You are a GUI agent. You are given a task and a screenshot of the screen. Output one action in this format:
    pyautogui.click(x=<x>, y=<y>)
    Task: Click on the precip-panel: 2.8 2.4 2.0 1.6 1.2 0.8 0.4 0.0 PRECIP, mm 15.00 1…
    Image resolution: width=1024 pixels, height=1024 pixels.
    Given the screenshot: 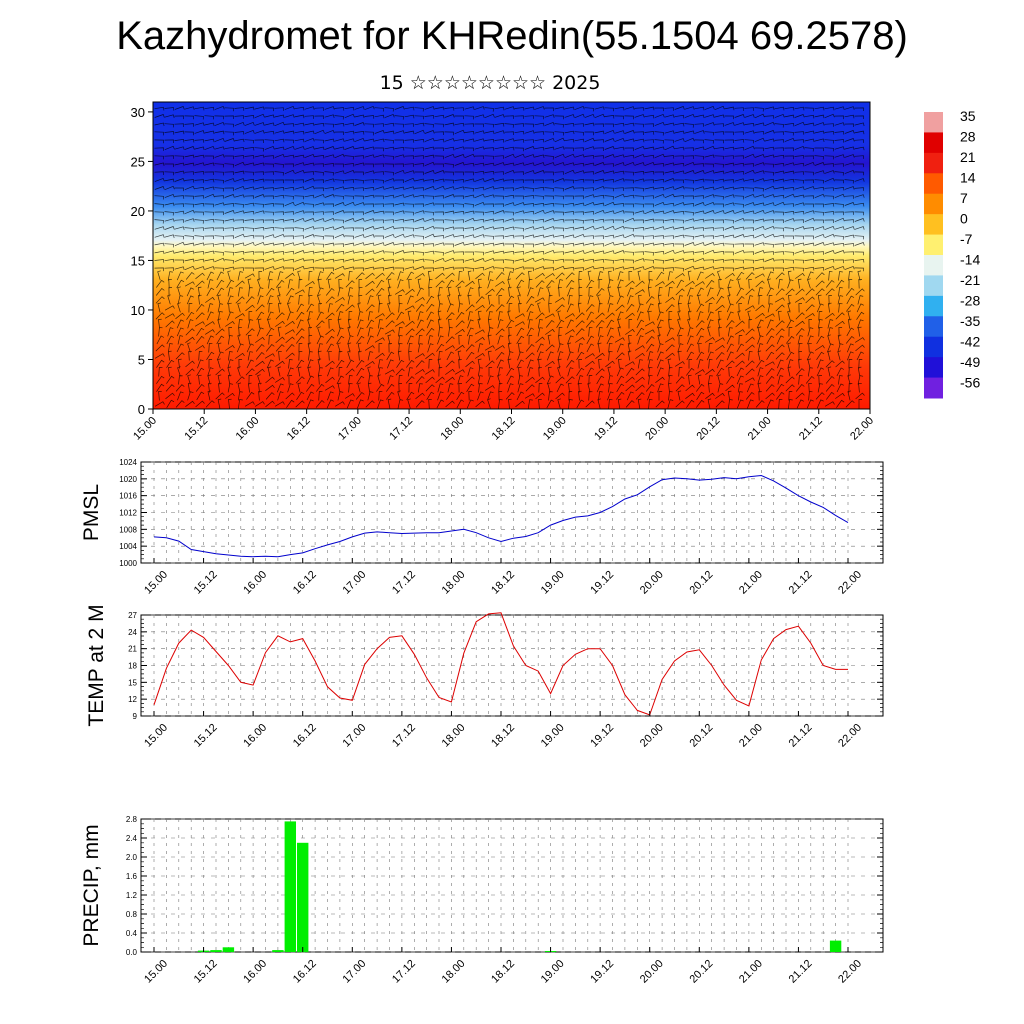 What is the action you would take?
    pyautogui.click(x=482, y=900)
    